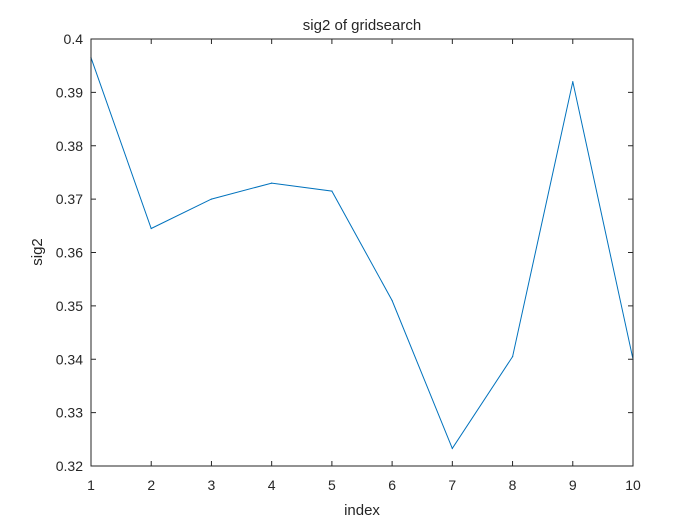  Describe the element at coordinates (69, 359) in the screenshot. I see `y-tick-label: 0.34` at that location.